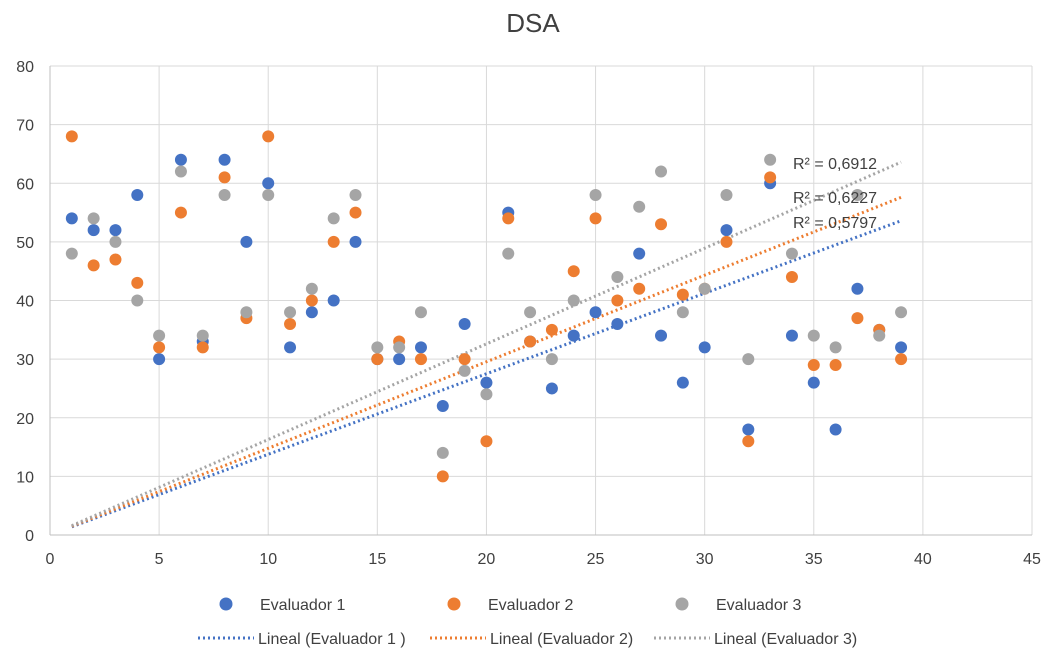 Image resolution: width=1046 pixels, height=651 pixels. I want to click on y-tick-label: 30, so click(25, 360).